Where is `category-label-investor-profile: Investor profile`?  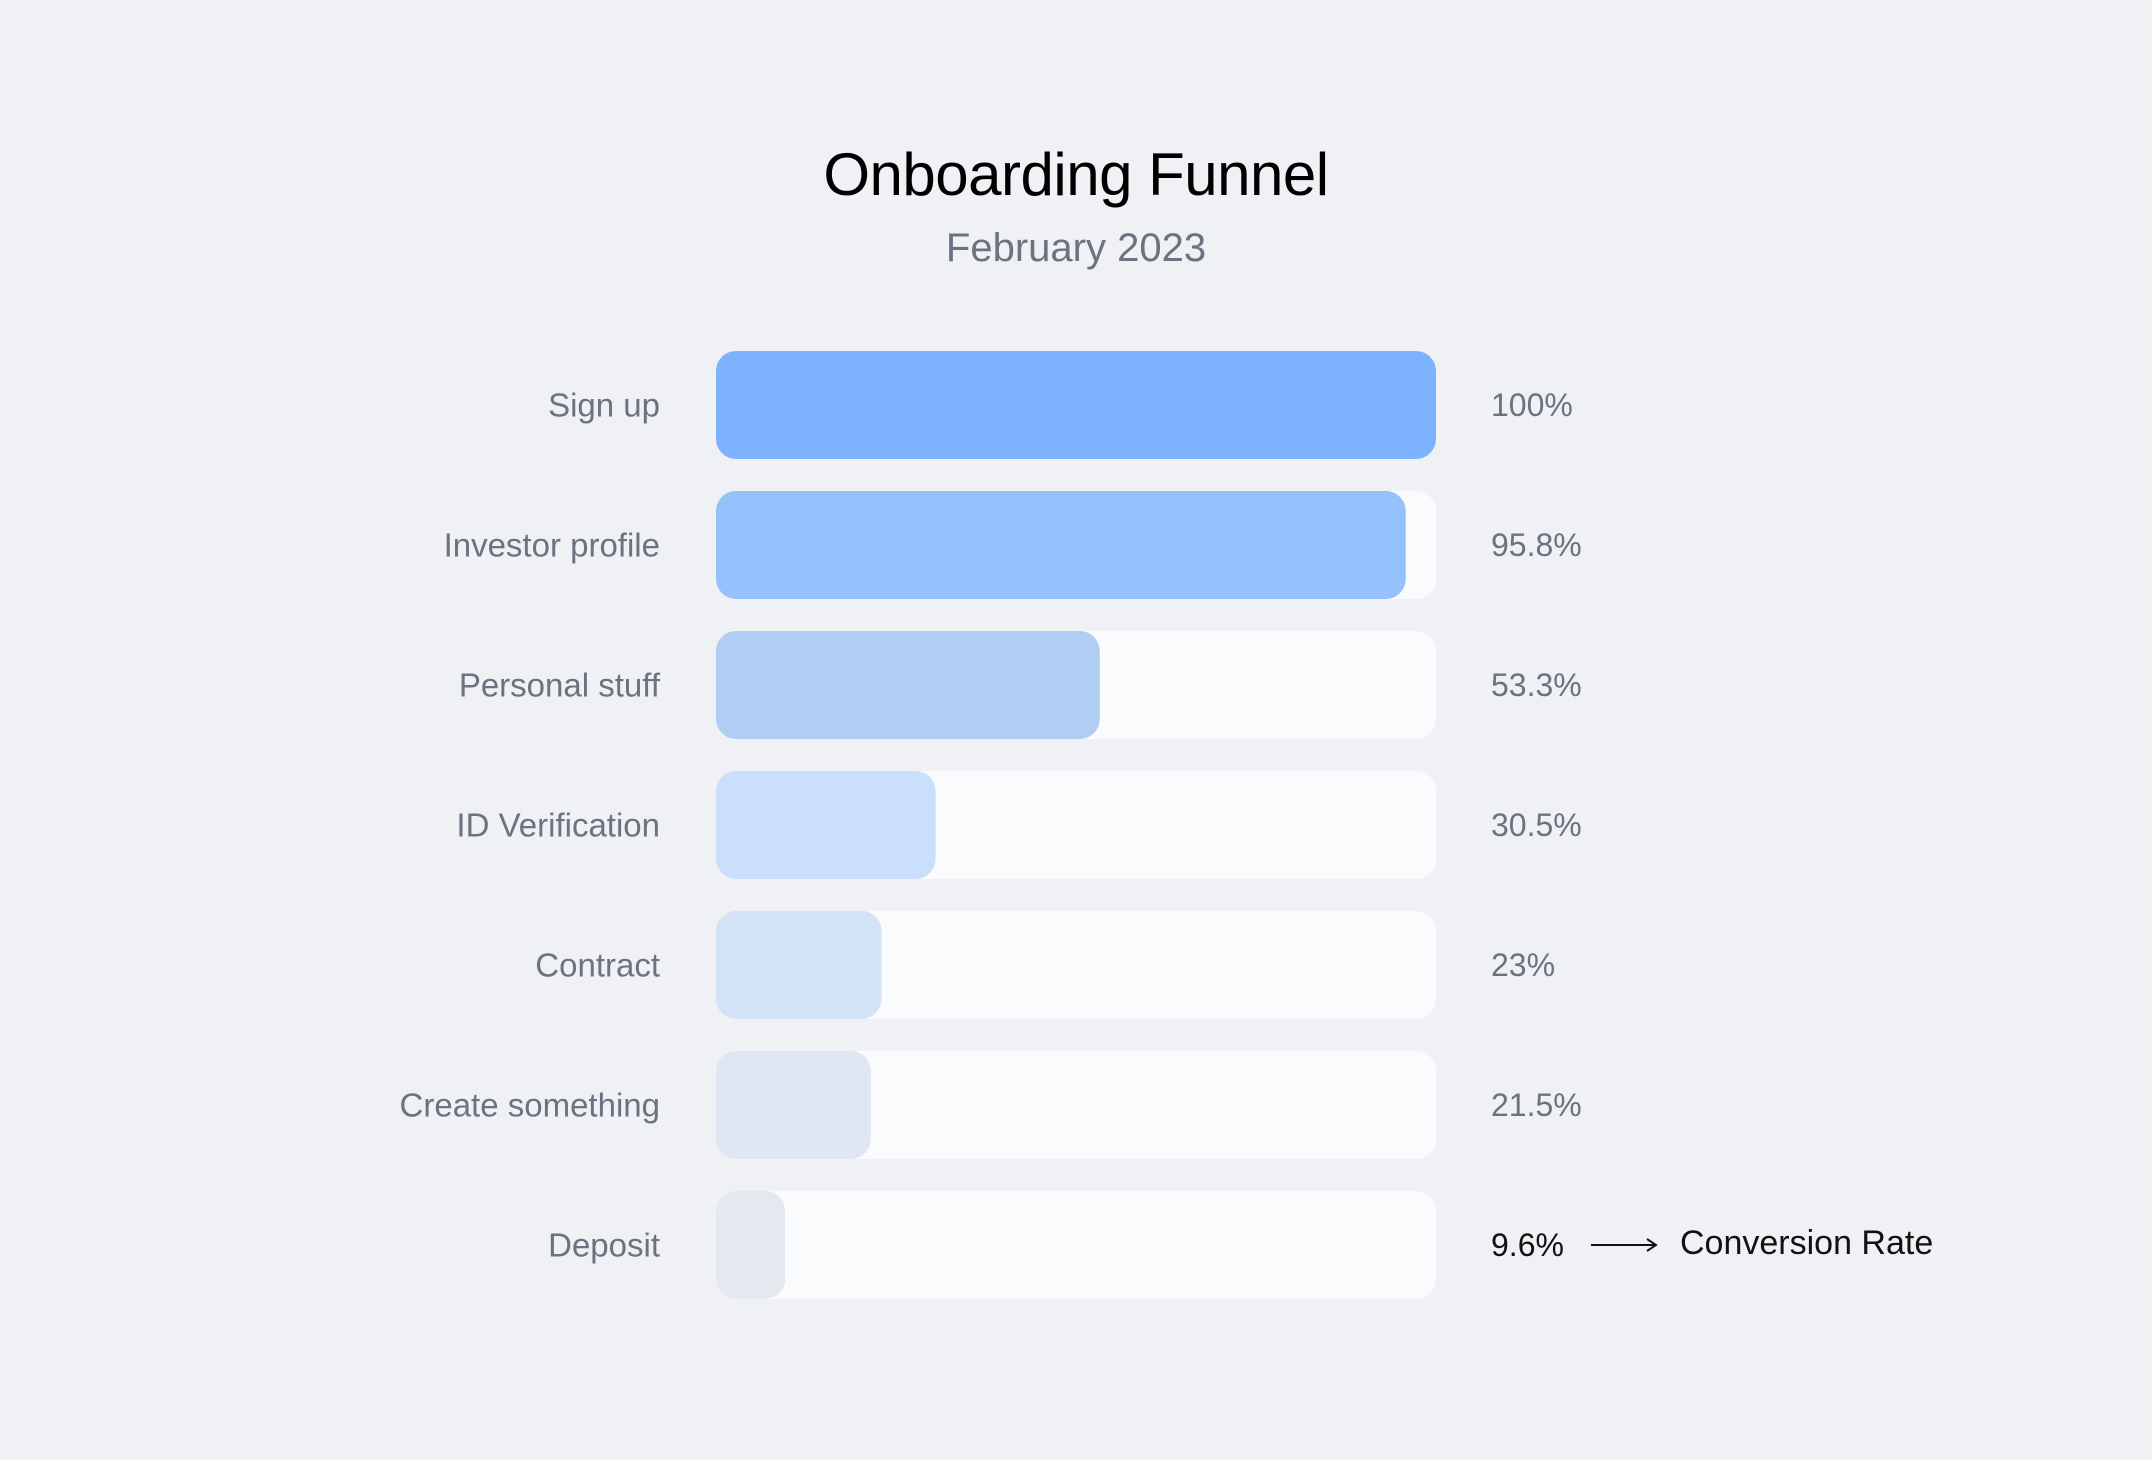 category-label-investor-profile: Investor profile is located at coordinates (552, 545).